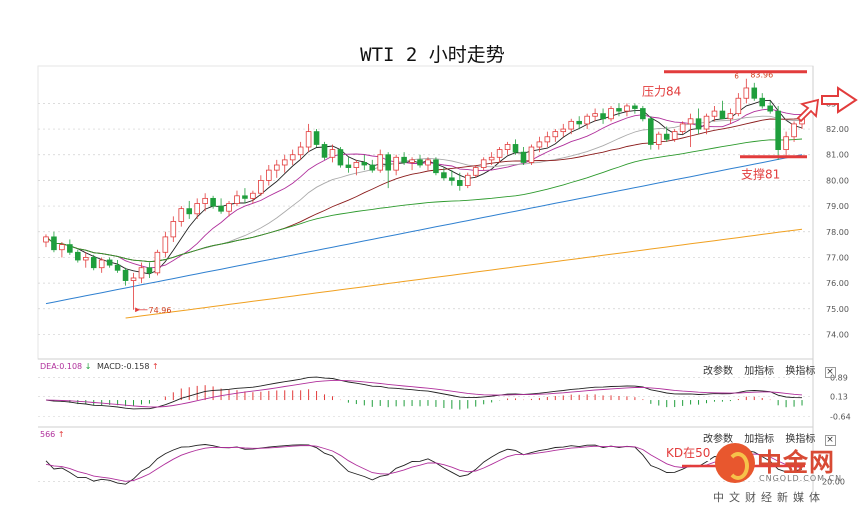 The image size is (865, 513). Describe the element at coordinates (839, 377) in the screenshot. I see `macd-y-tick-label: 0.89` at that location.